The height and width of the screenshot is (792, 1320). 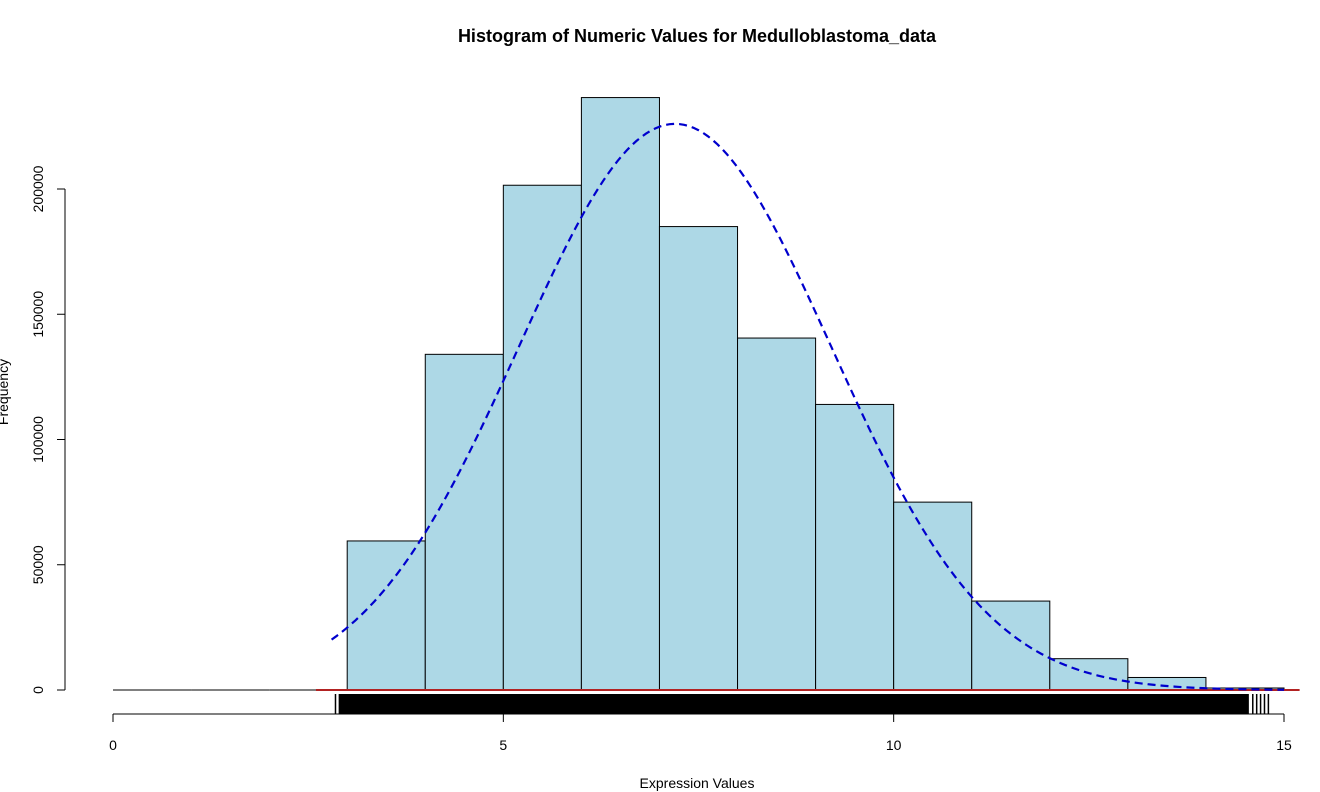 What do you see at coordinates (5, 392) in the screenshot?
I see `y-axis-label: Frequency` at bounding box center [5, 392].